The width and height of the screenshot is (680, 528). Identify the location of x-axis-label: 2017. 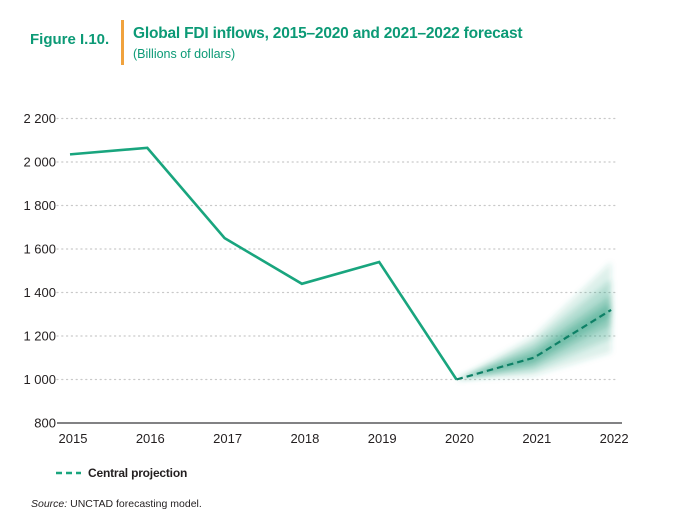
(227, 438).